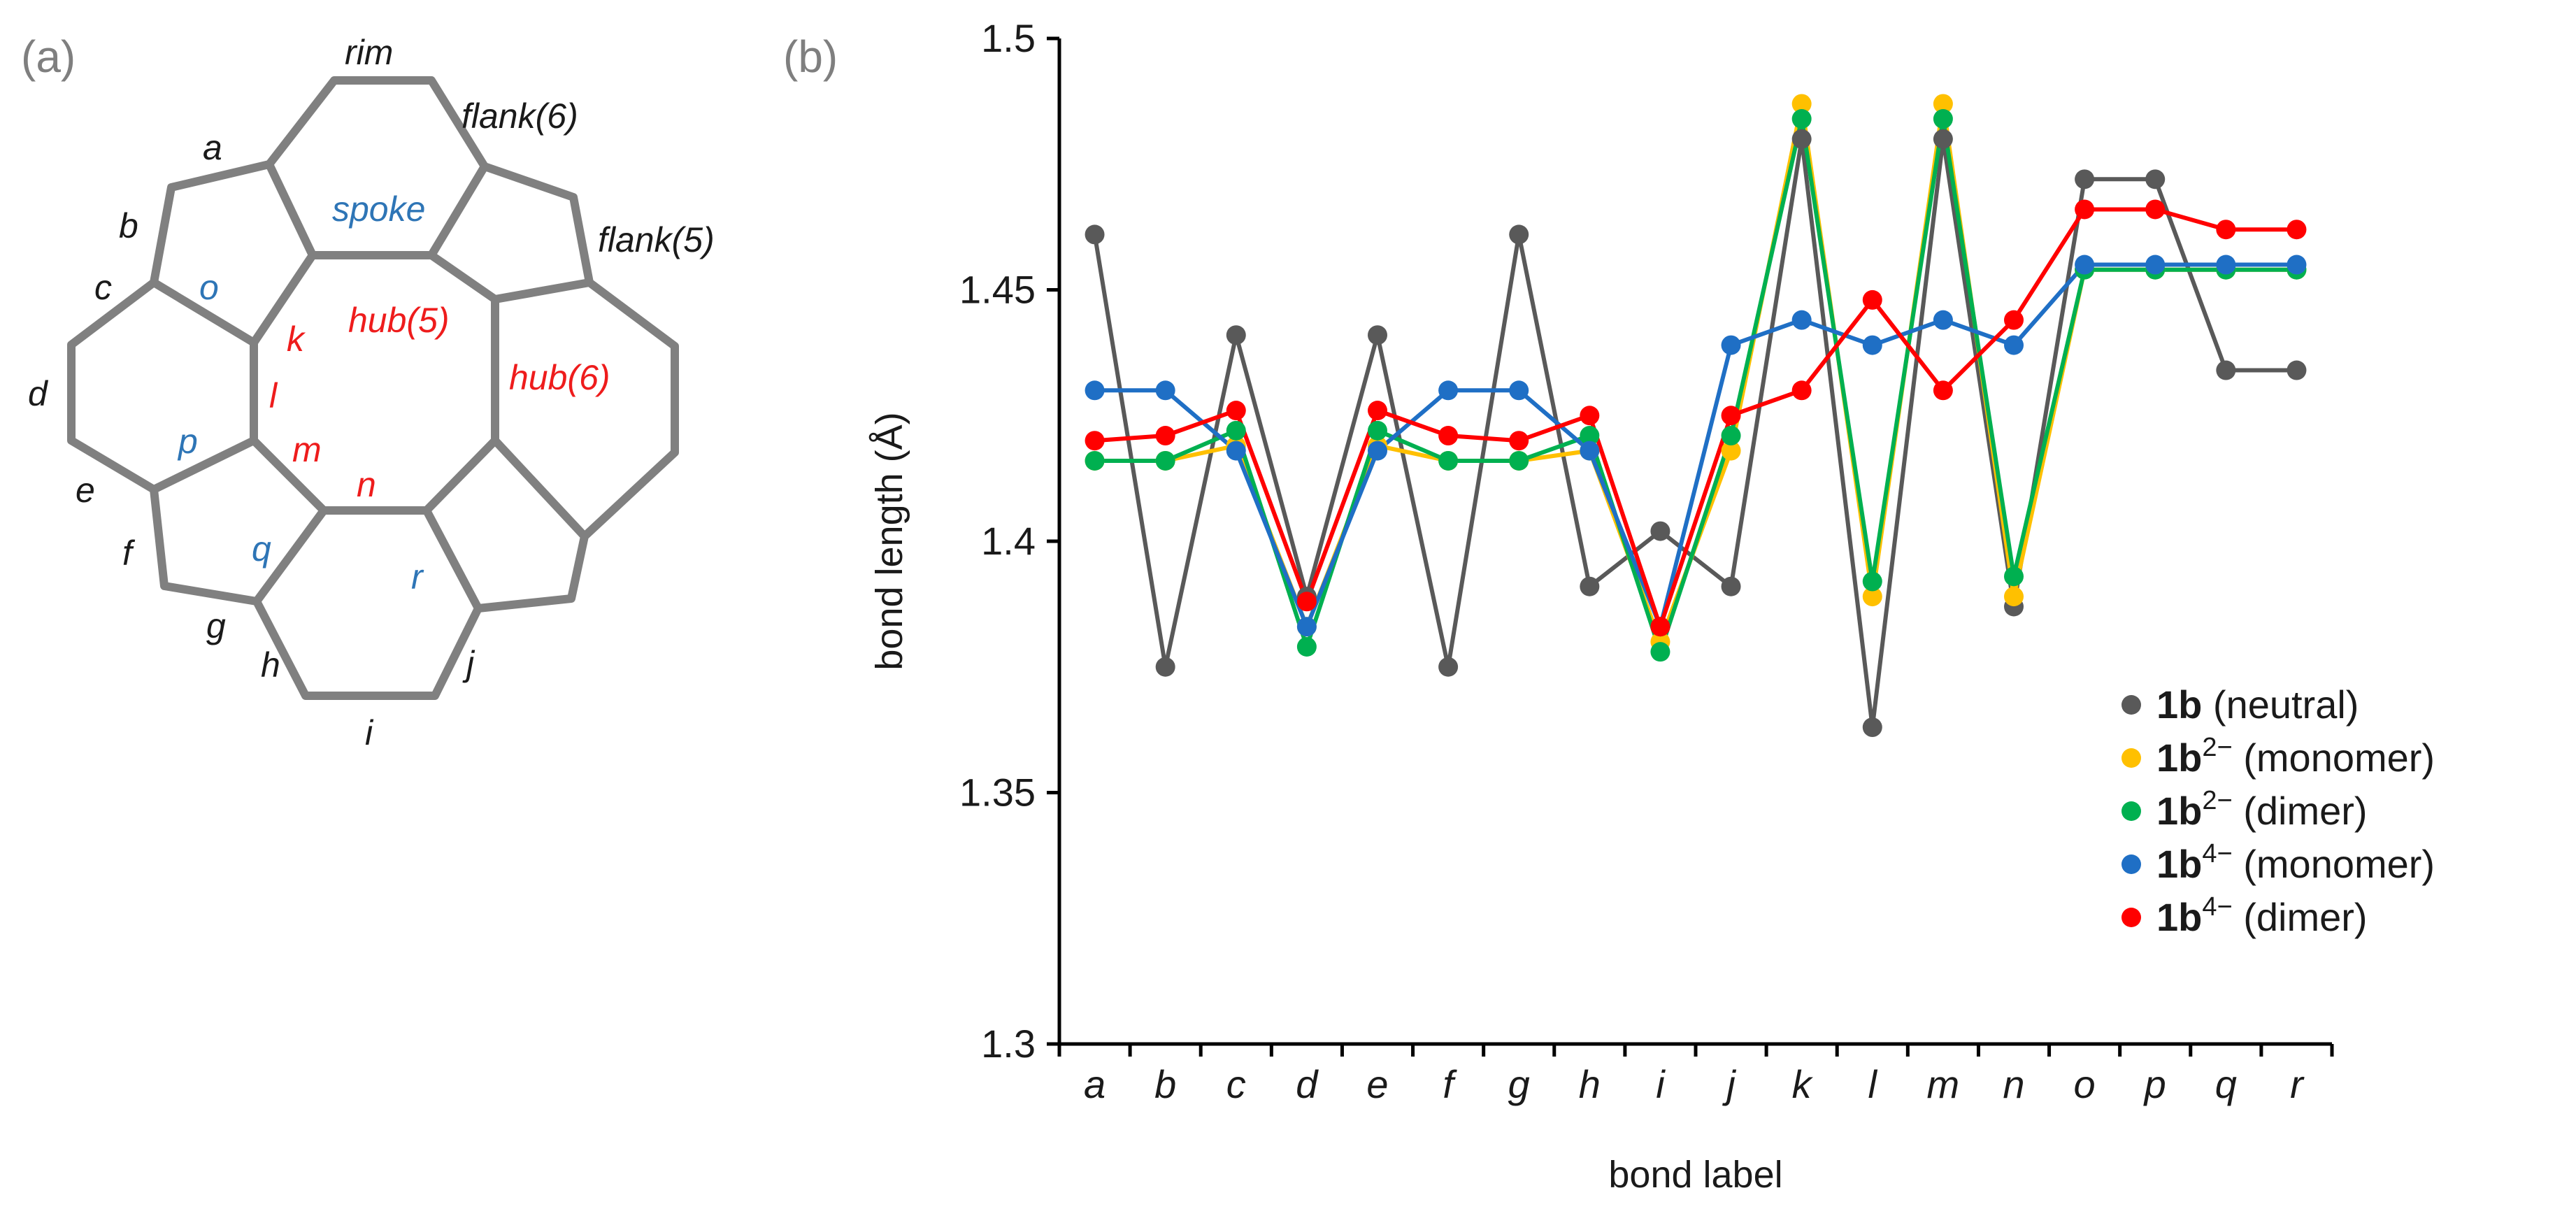 The width and height of the screenshot is (2576, 1216). Describe the element at coordinates (2262, 915) in the screenshot. I see `legend-entry: 1b4− (dimer)` at that location.